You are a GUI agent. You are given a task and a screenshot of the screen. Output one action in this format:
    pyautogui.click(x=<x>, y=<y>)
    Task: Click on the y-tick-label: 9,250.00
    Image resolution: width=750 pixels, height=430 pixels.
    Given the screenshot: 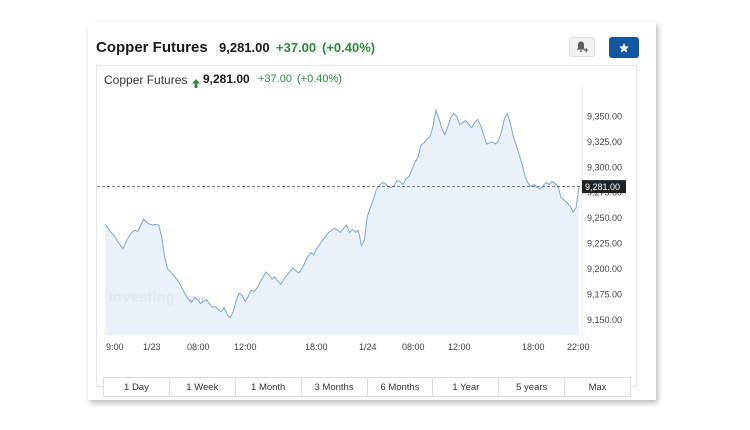 What is the action you would take?
    pyautogui.click(x=604, y=218)
    